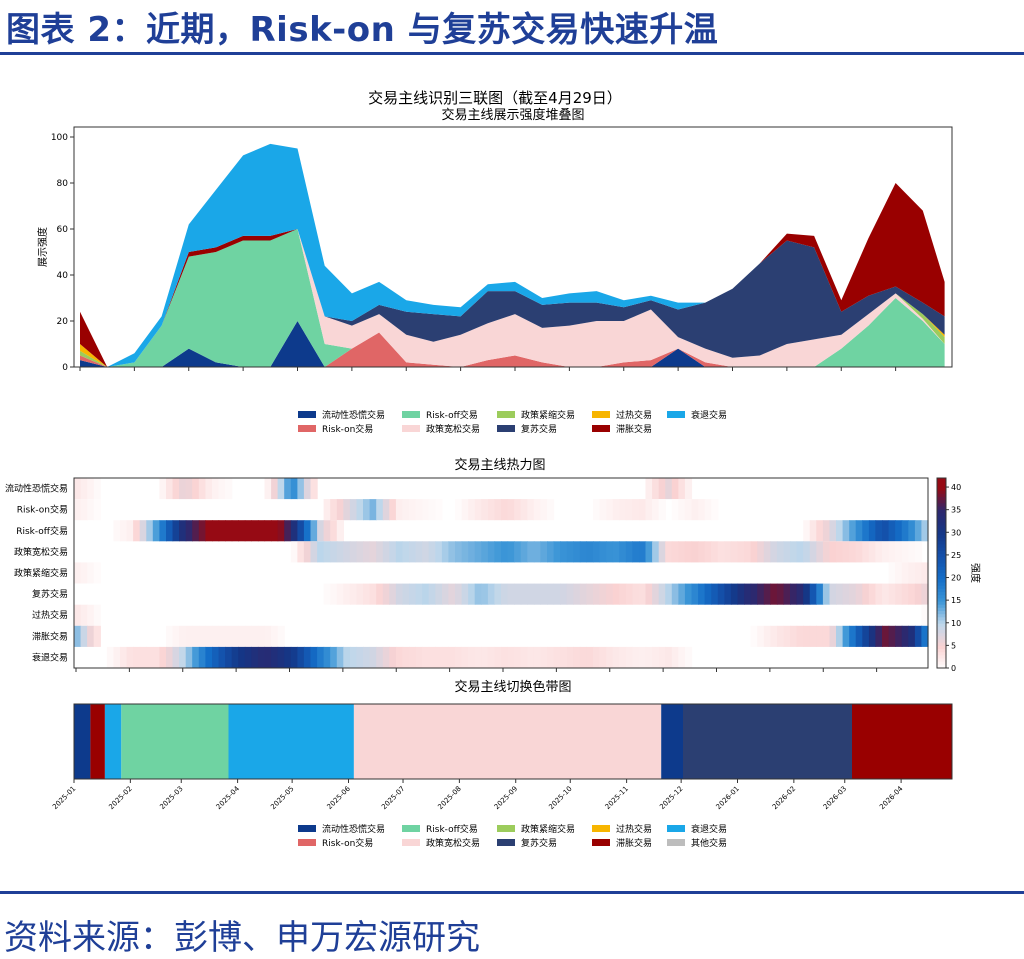 The image size is (1024, 959). I want to click on colorbar-frame, so click(941, 573).